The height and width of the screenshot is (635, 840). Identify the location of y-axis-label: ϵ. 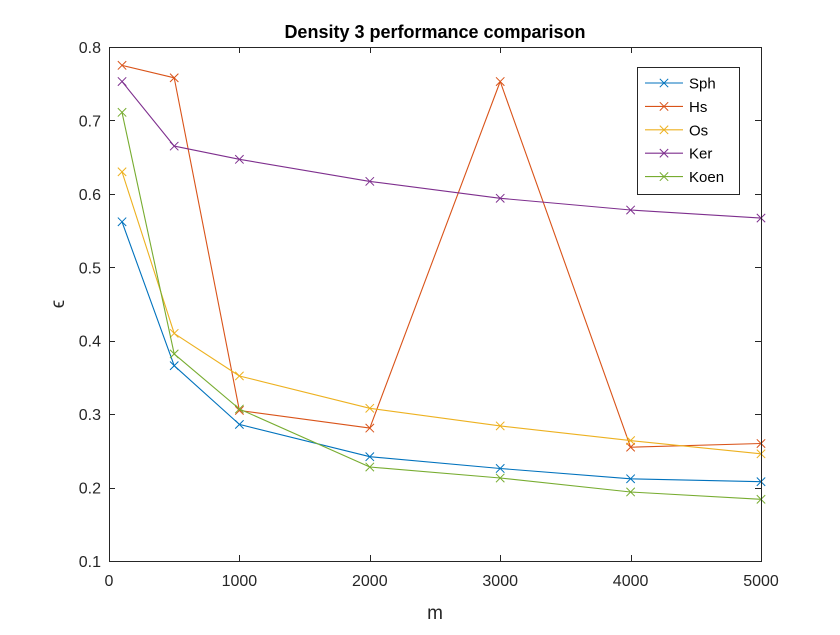
(58, 304).